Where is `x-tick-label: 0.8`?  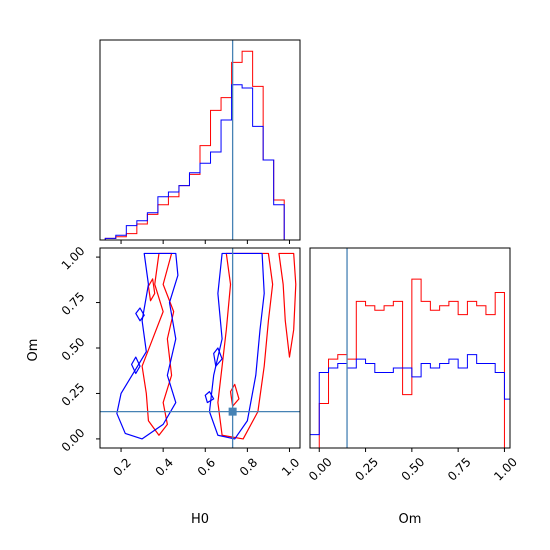 x-tick-label: 0.8 is located at coordinates (248, 466).